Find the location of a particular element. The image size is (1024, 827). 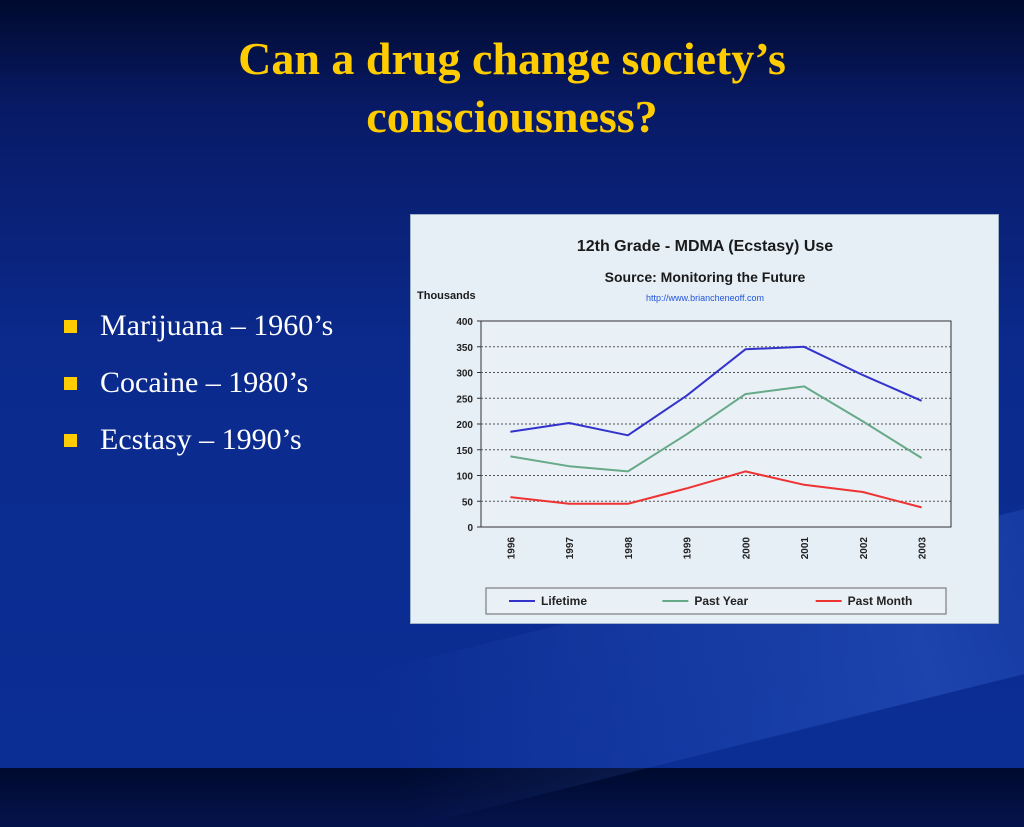

bullet-text: Cocaine – 1980’s is located at coordinates (204, 382).